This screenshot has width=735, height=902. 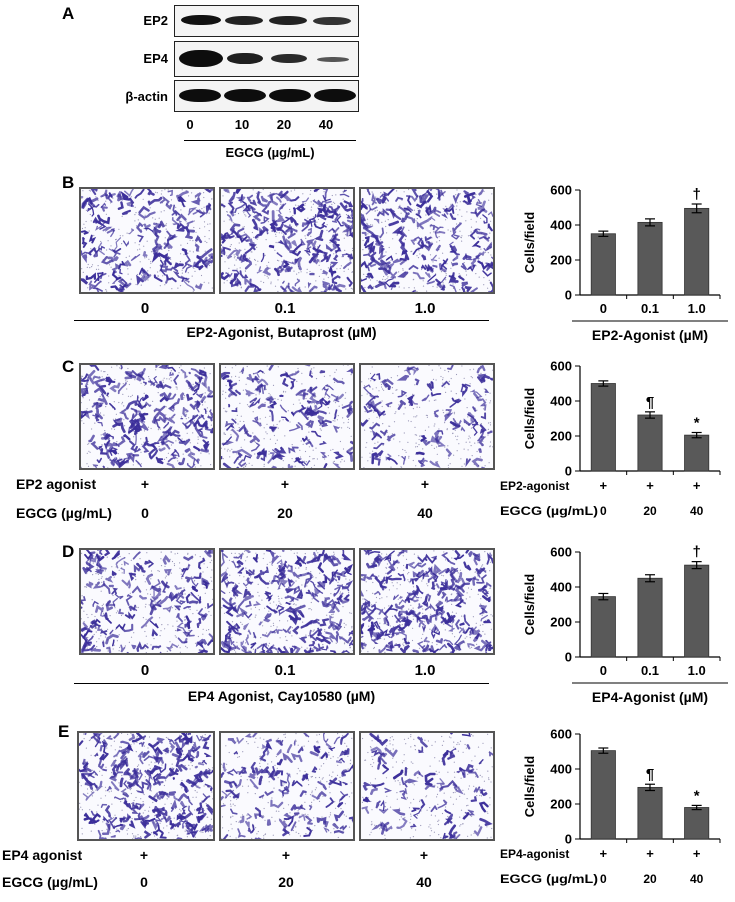 I want to click on panel-b-caption: EP2-Agonist, Butaprost (µM), so click(x=281, y=332).